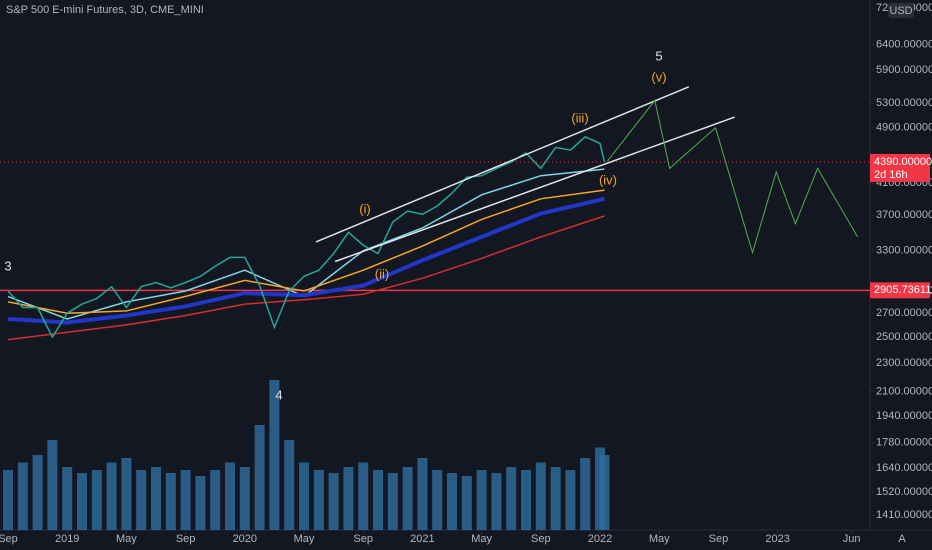  Describe the element at coordinates (904, 251) in the screenshot. I see `y-tick-label: 3300.000000` at that location.